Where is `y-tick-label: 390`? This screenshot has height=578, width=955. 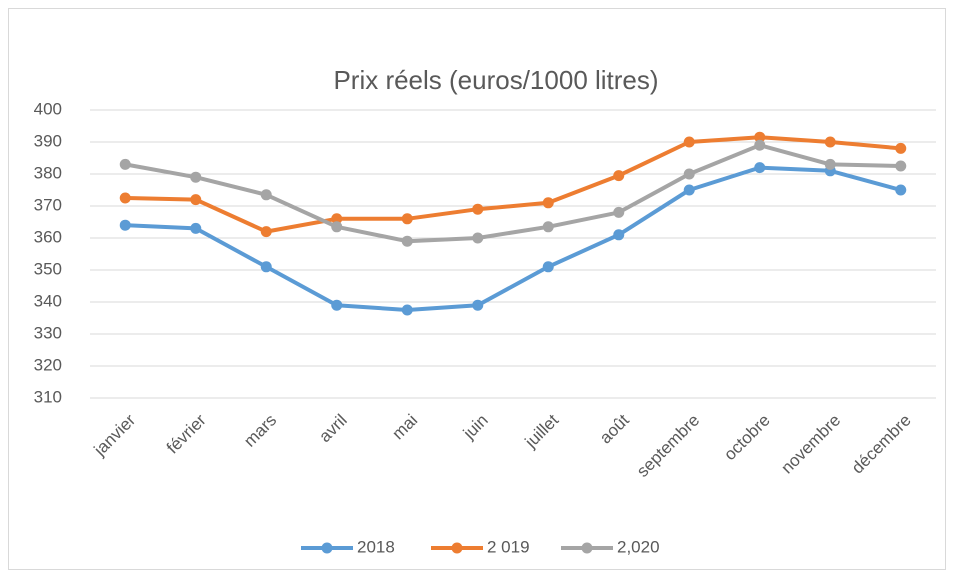
y-tick-label: 390 is located at coordinates (48, 140).